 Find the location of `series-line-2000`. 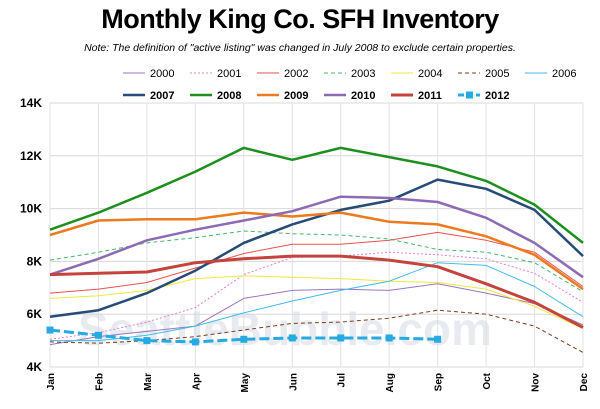

series-line-2000 is located at coordinates (316, 314).